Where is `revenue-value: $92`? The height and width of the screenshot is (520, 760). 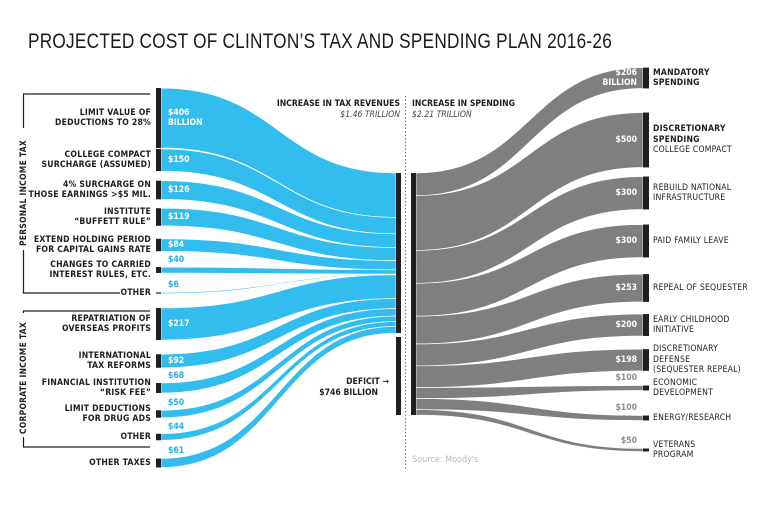 revenue-value: $92 is located at coordinates (176, 360).